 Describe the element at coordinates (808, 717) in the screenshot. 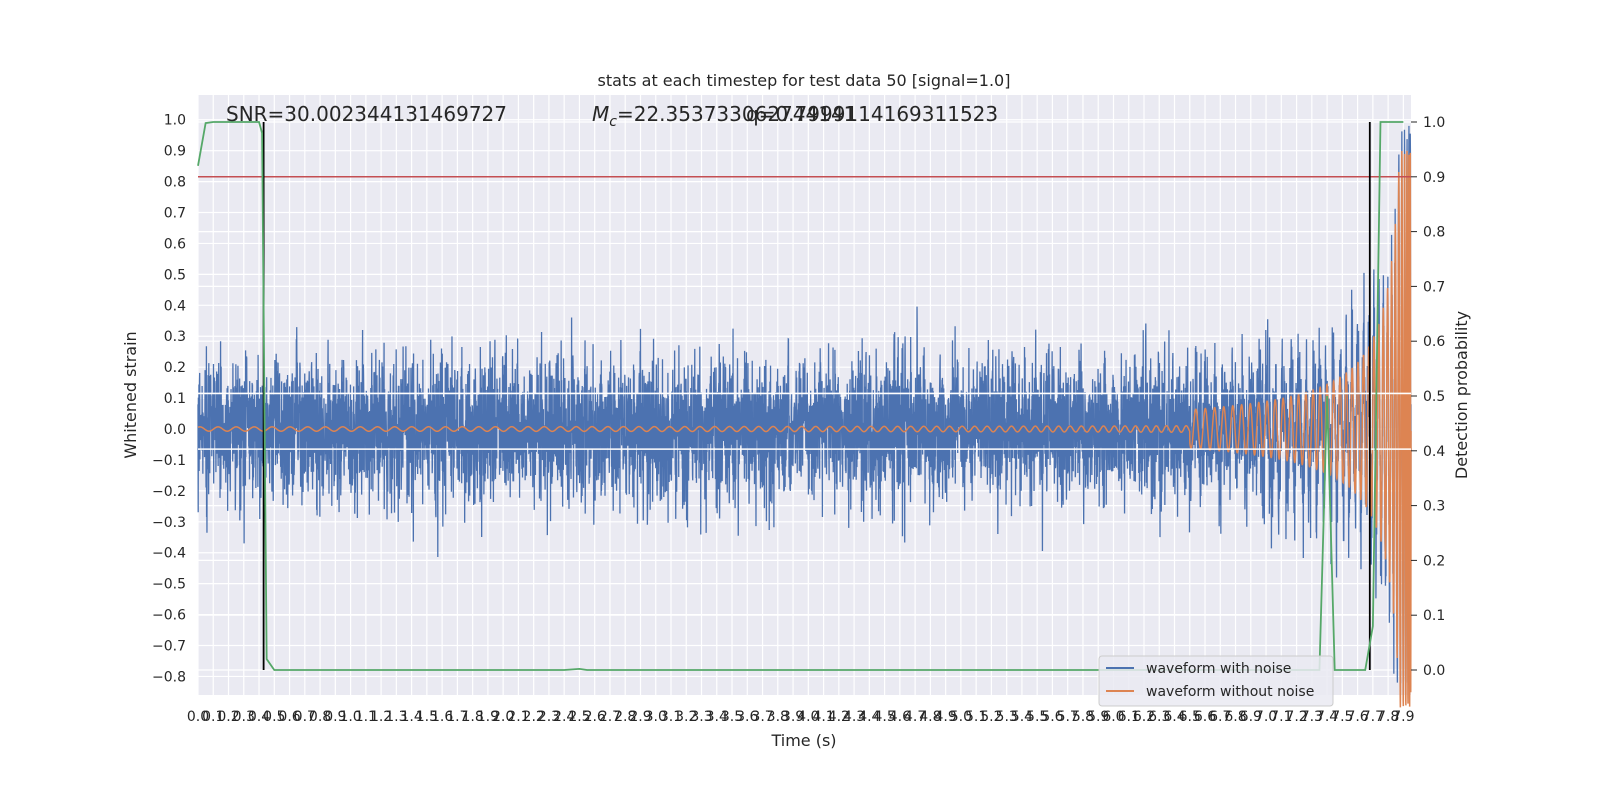

I see `x-tick-label: 4.0` at that location.